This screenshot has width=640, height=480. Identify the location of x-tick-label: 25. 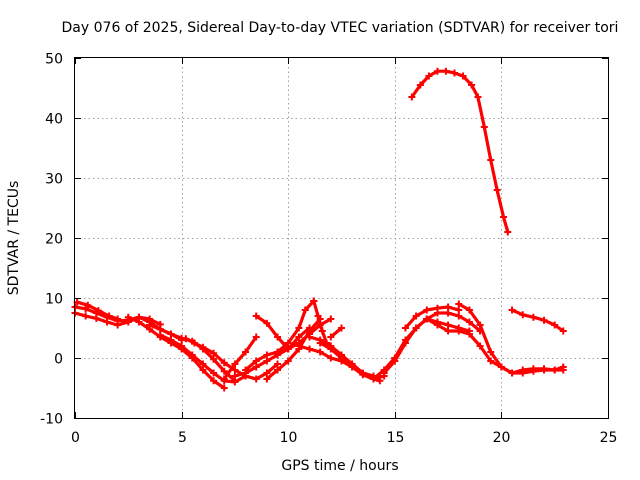
(609, 438).